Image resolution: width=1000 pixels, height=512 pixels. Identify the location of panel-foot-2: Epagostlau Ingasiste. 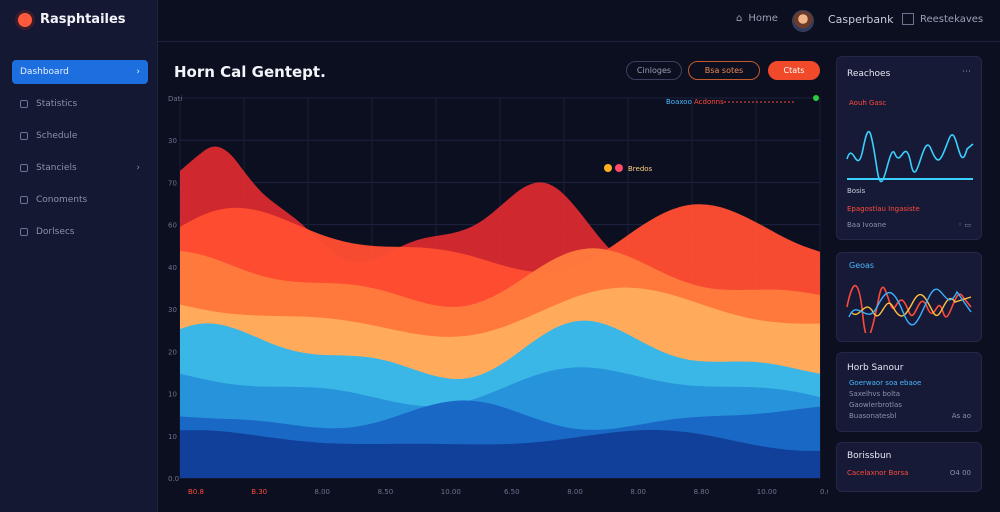
(883, 209).